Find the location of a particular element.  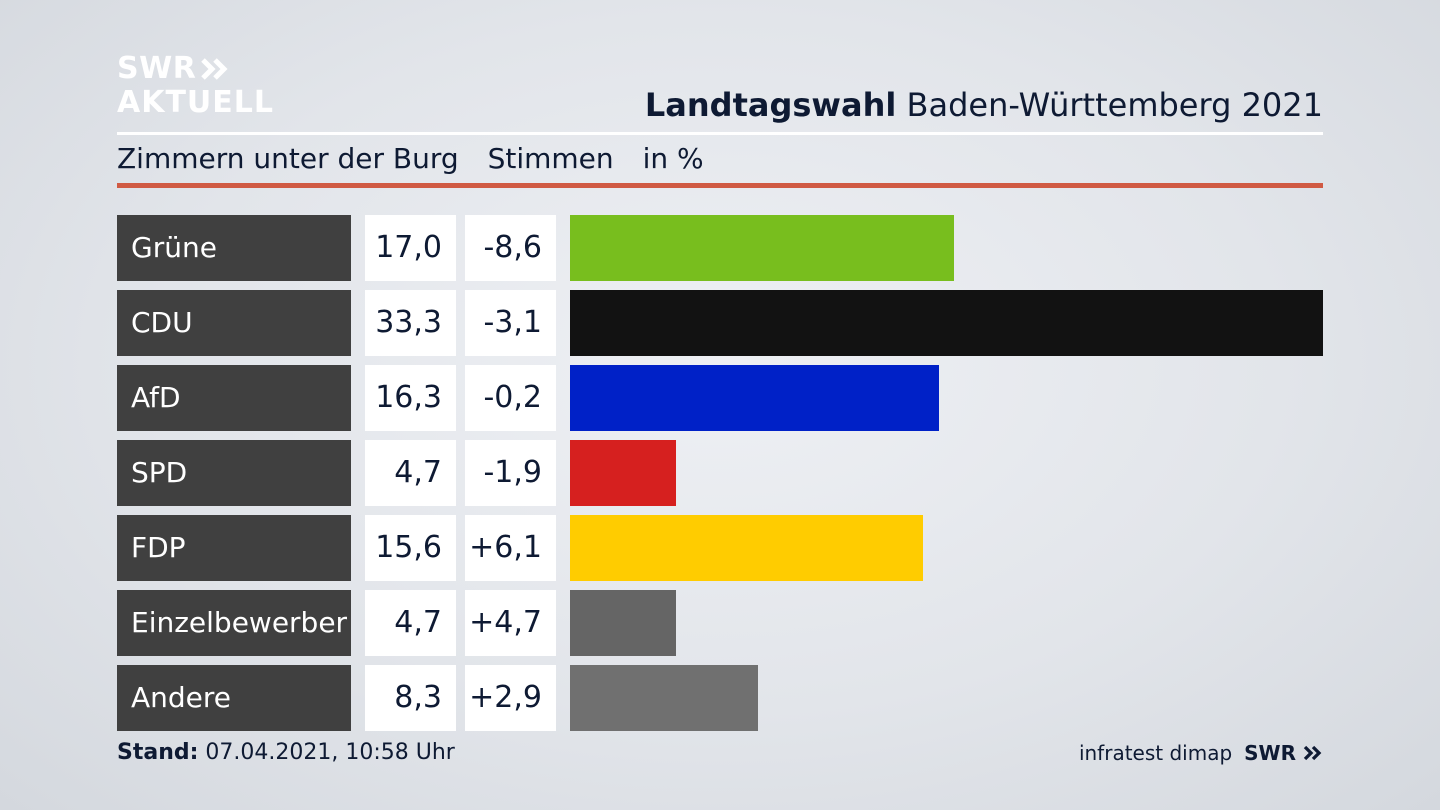

logo-line2: AKTUELL is located at coordinates (196, 102).